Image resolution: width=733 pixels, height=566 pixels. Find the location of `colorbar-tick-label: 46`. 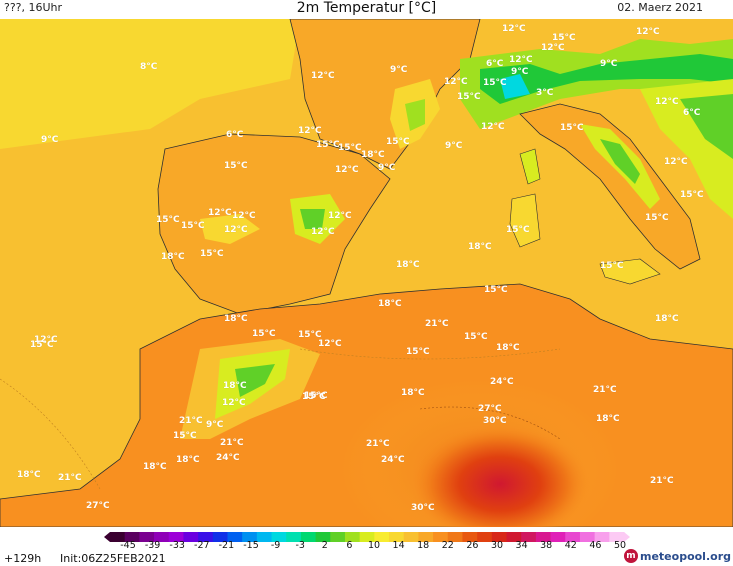

colorbar-tick-label: 46 is located at coordinates (595, 545).